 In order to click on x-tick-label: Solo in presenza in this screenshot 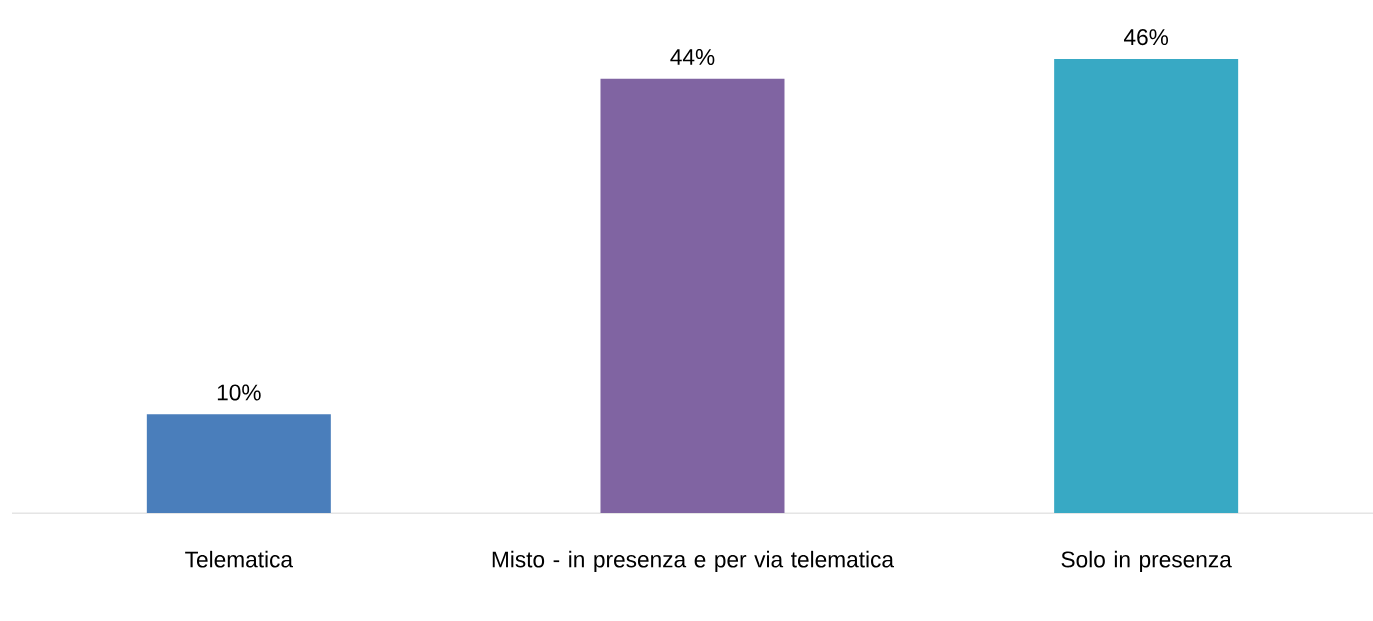, I will do `click(1146, 561)`.